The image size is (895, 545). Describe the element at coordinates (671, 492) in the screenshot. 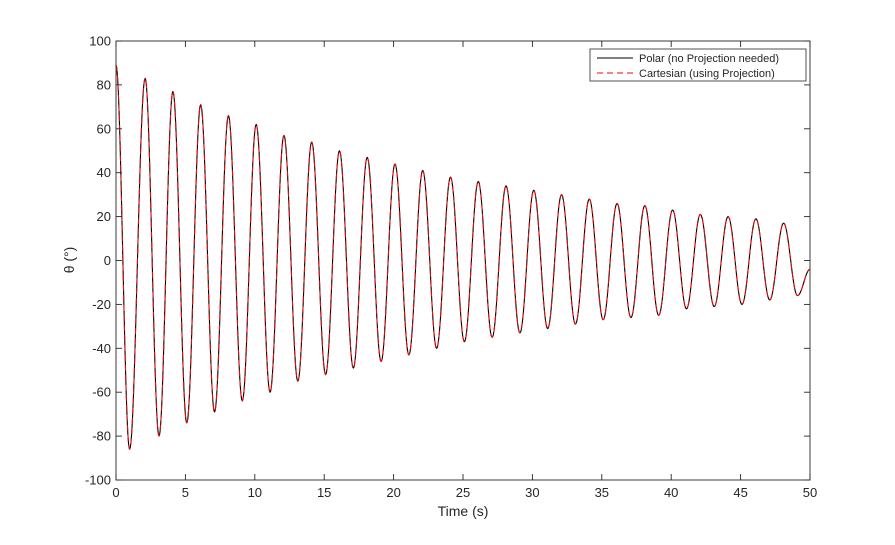

I see `x-tick-label: 40` at that location.